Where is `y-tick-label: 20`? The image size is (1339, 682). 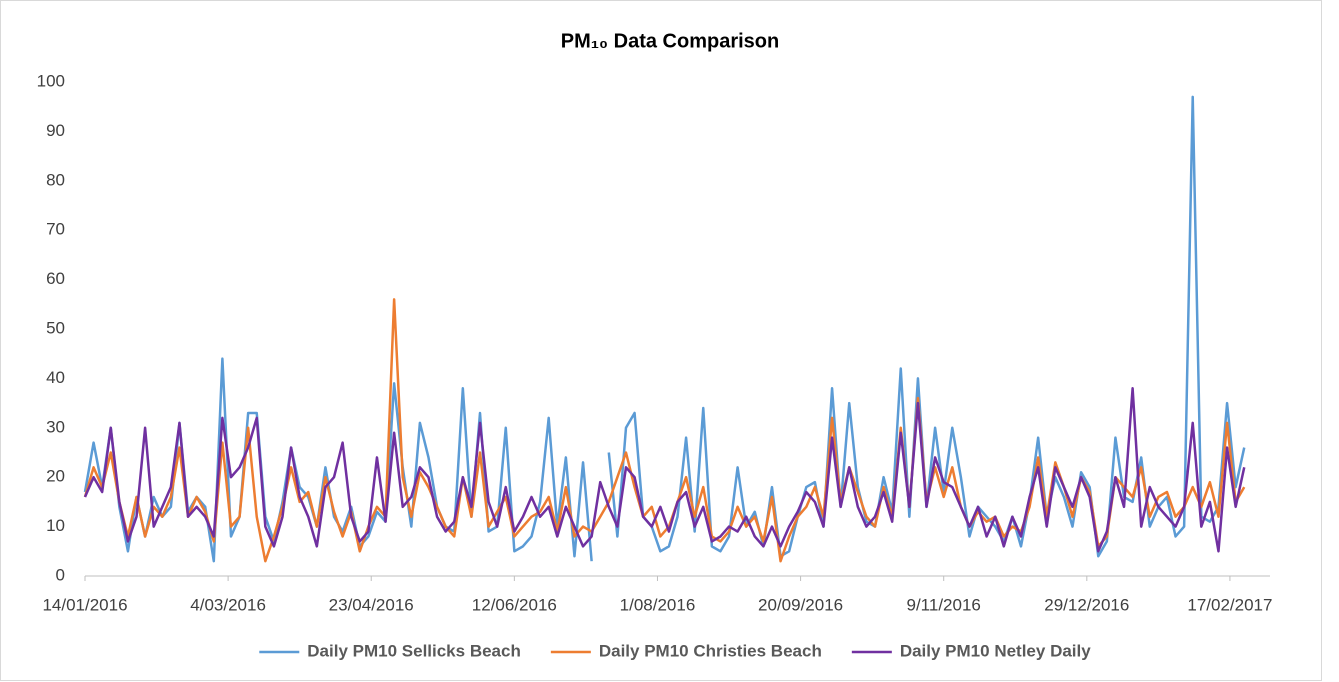 y-tick-label: 20 is located at coordinates (55, 476).